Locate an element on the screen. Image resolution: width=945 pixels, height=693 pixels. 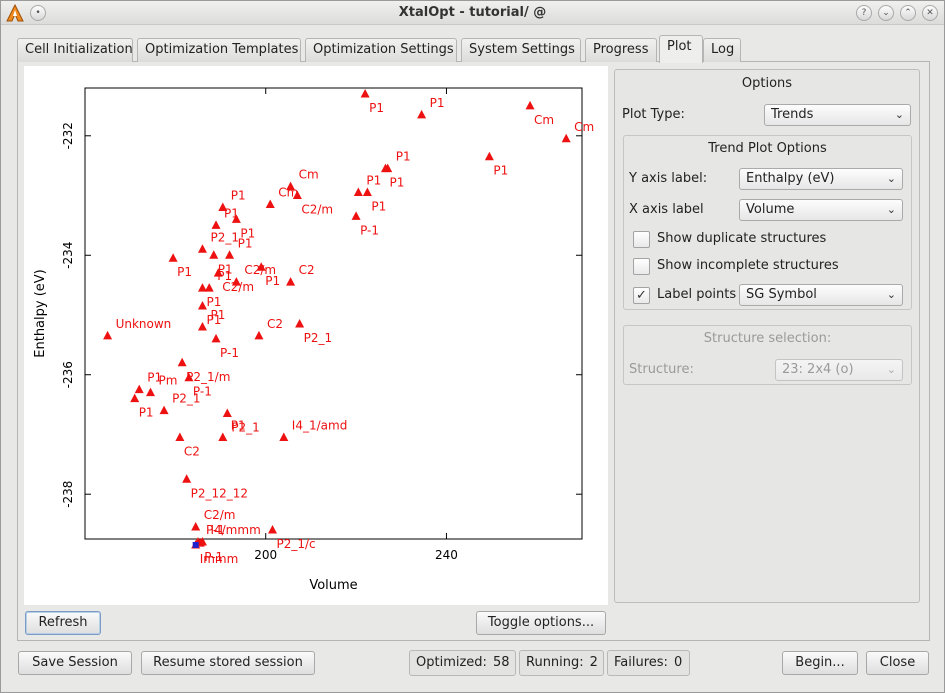
structure-value: 23: 2x4 (o) is located at coordinates (818, 369).